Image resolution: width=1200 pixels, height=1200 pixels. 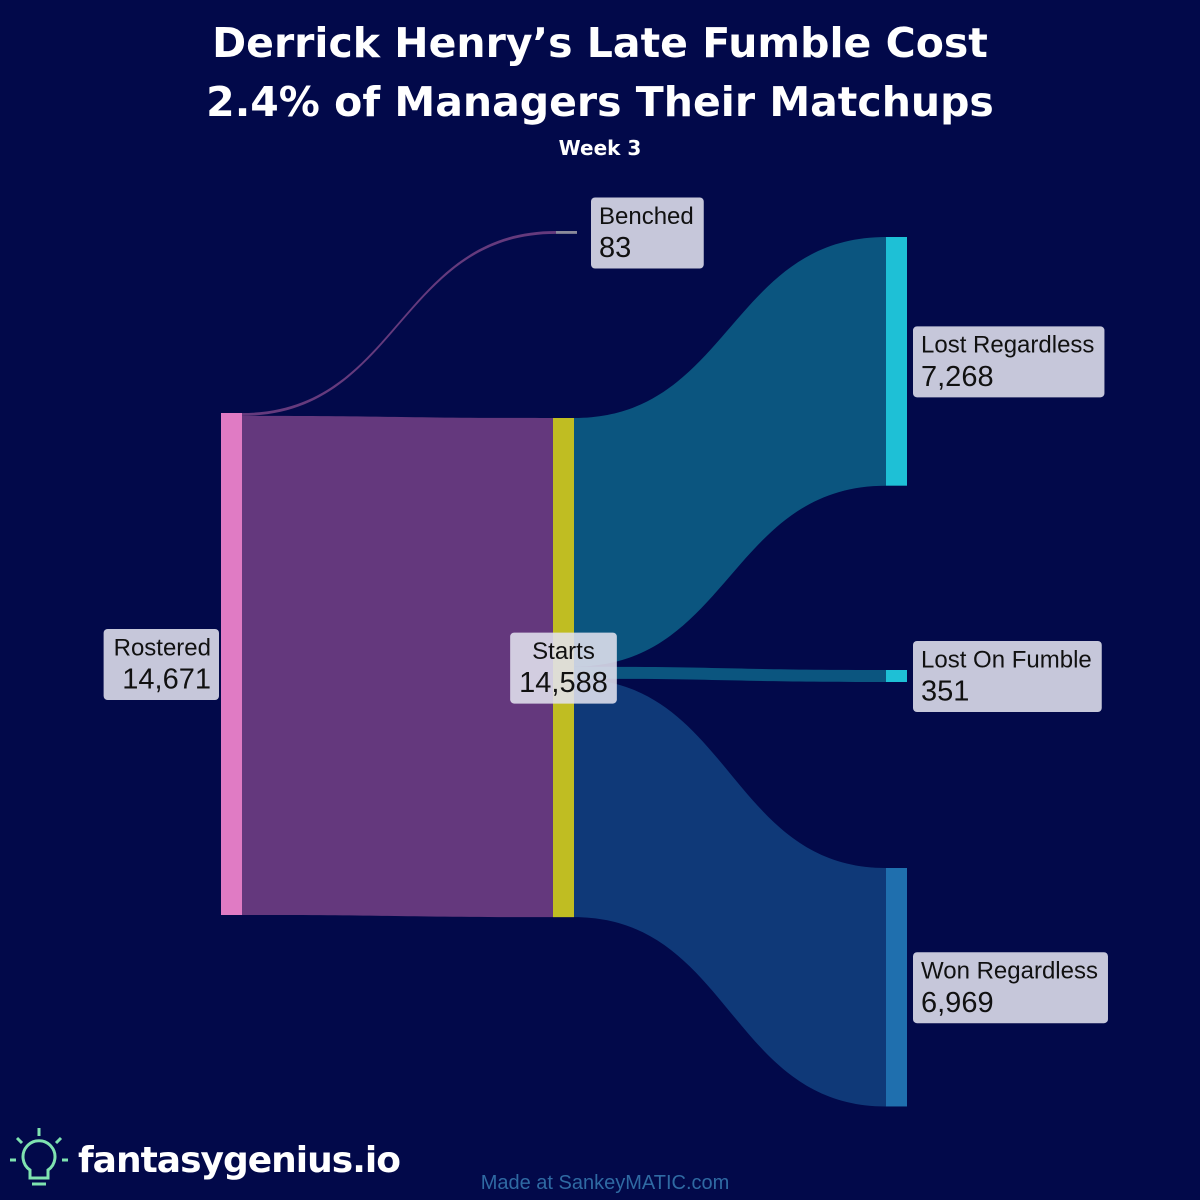 What do you see at coordinates (563, 683) in the screenshot?
I see `node-value: 14,588` at bounding box center [563, 683].